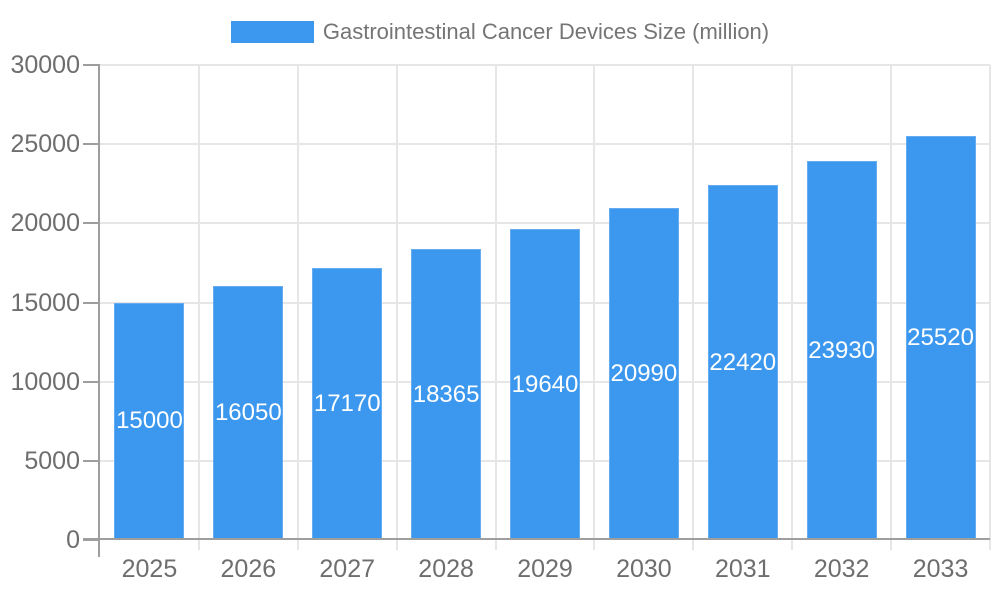 The height and width of the screenshot is (600, 1000). Describe the element at coordinates (149, 569) in the screenshot. I see `x-axis-label-2025: 2025` at that location.